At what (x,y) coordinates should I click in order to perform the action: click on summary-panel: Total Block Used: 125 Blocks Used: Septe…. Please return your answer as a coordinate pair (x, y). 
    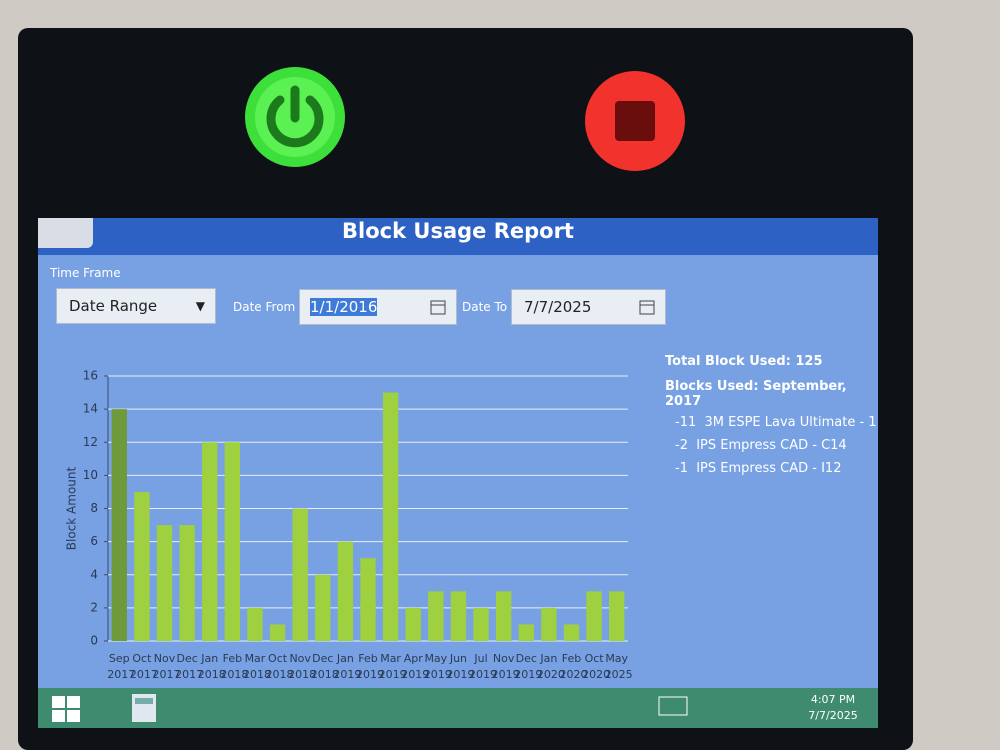
    Looking at the image, I should click on (771, 419).